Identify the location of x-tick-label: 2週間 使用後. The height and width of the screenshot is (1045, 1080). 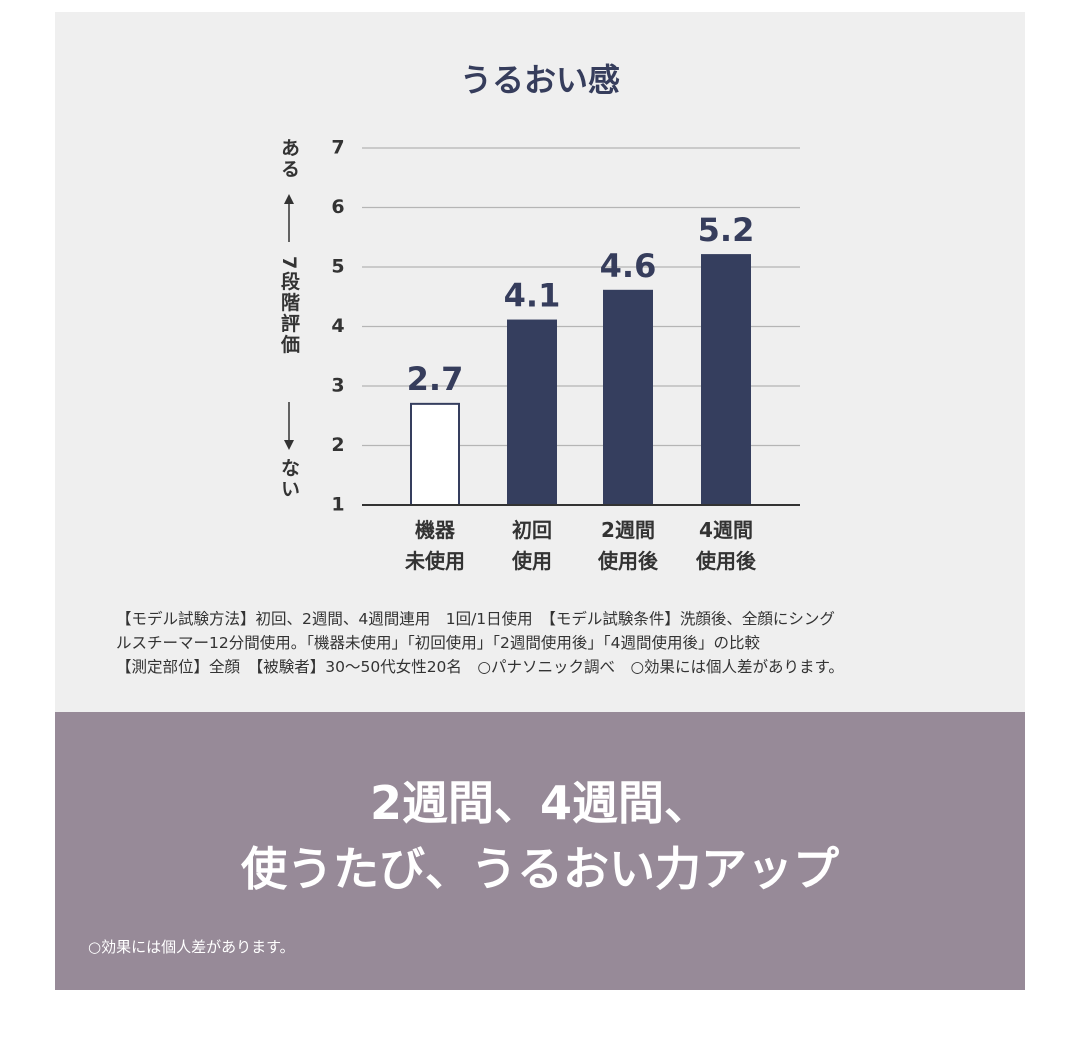
(628, 545).